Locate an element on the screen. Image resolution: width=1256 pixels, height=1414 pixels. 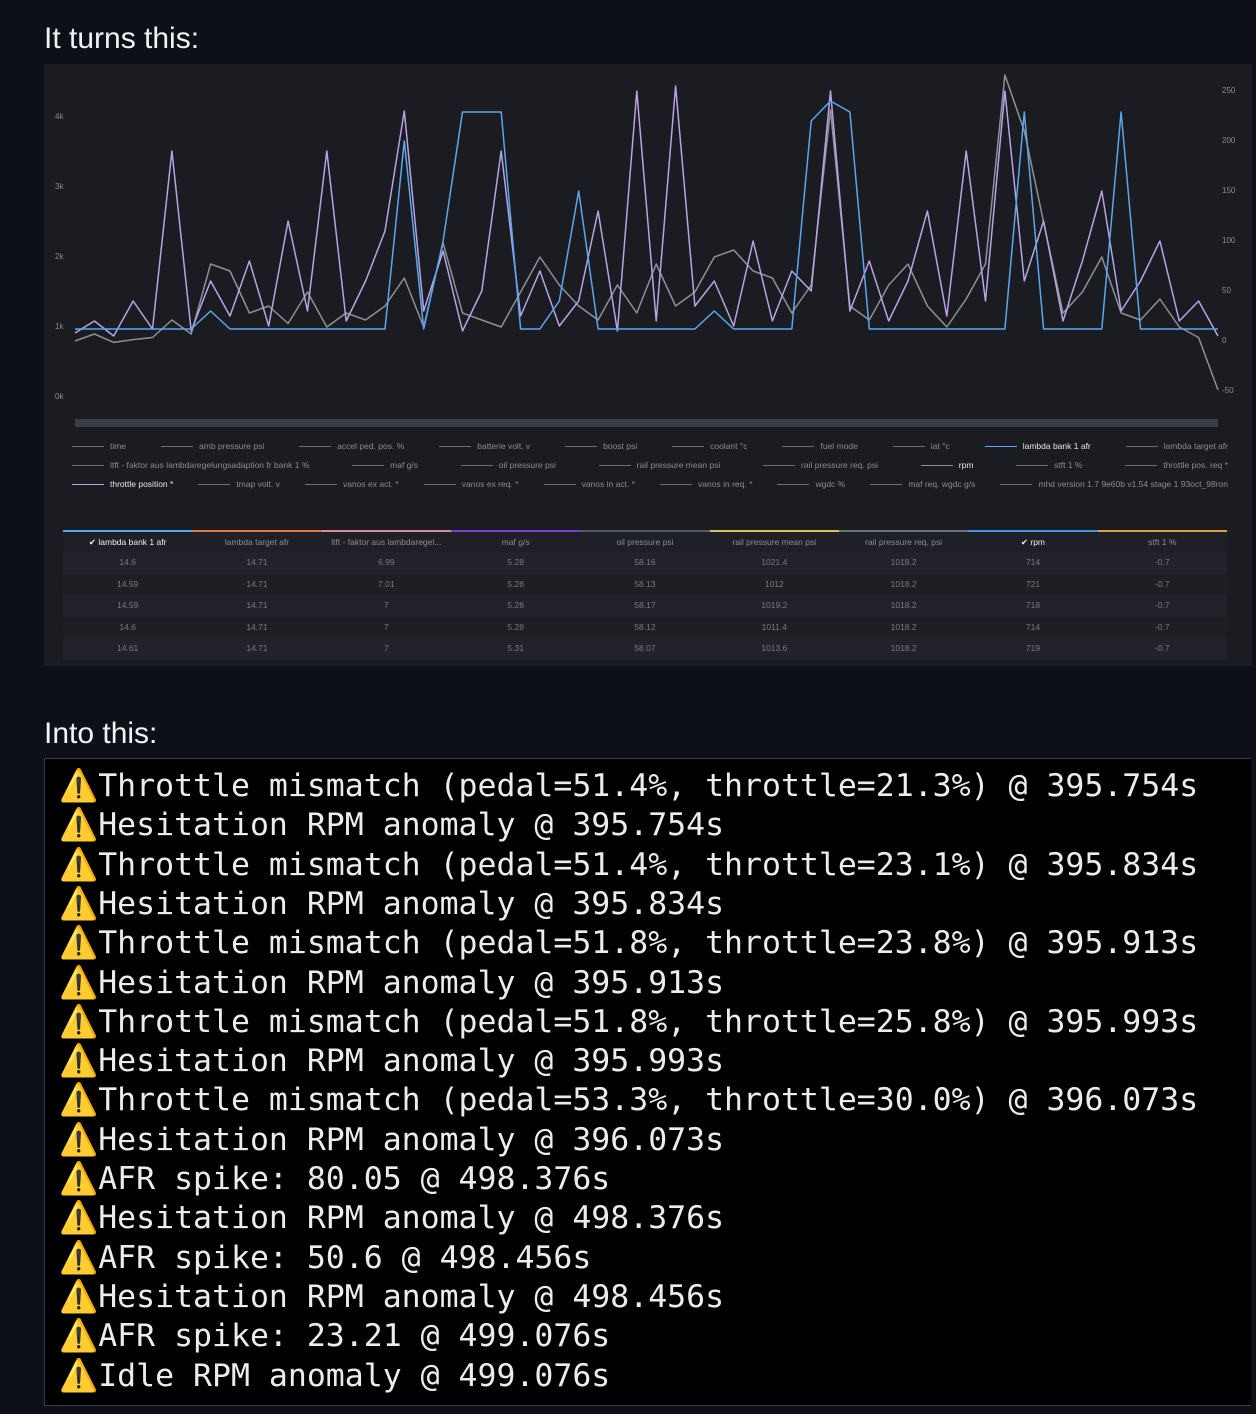
y2-tick-label: 250 is located at coordinates (1229, 90).